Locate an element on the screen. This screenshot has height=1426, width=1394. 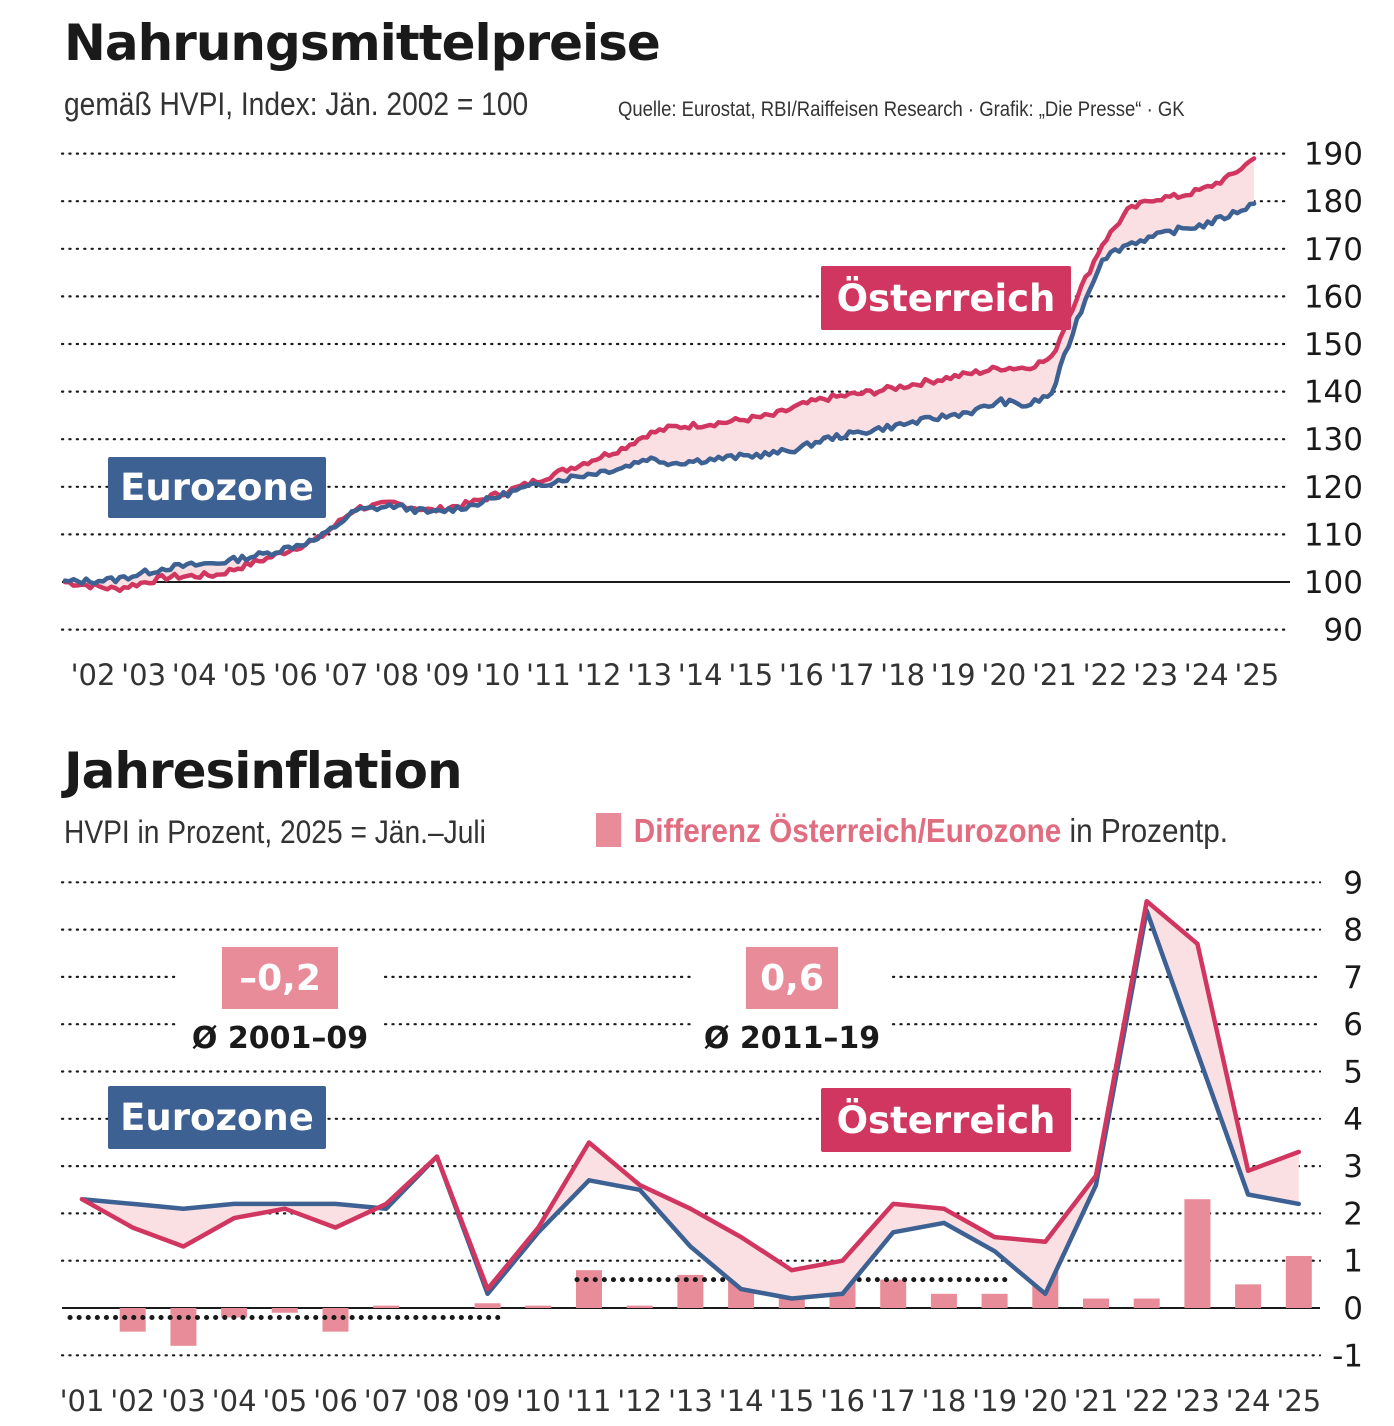
top-eurozone-label-text: Eurozone is located at coordinates (217, 487).